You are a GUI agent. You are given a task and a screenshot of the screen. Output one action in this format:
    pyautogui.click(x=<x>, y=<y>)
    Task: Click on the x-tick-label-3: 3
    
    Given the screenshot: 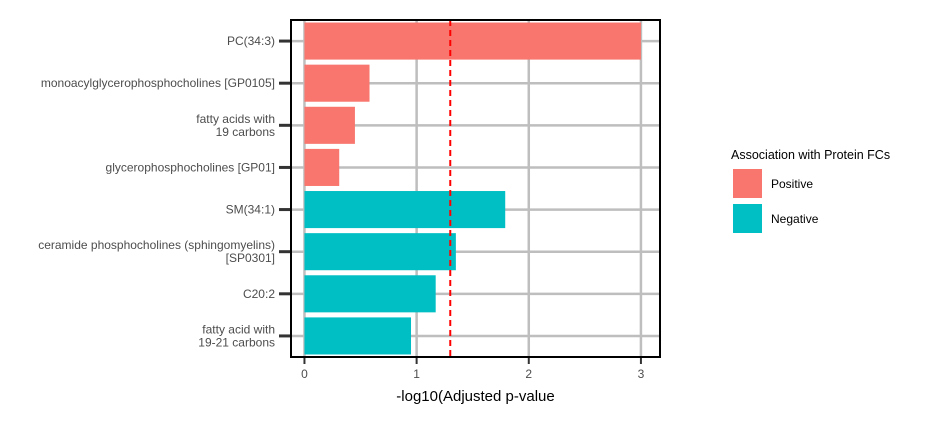 What is the action you would take?
    pyautogui.click(x=641, y=374)
    